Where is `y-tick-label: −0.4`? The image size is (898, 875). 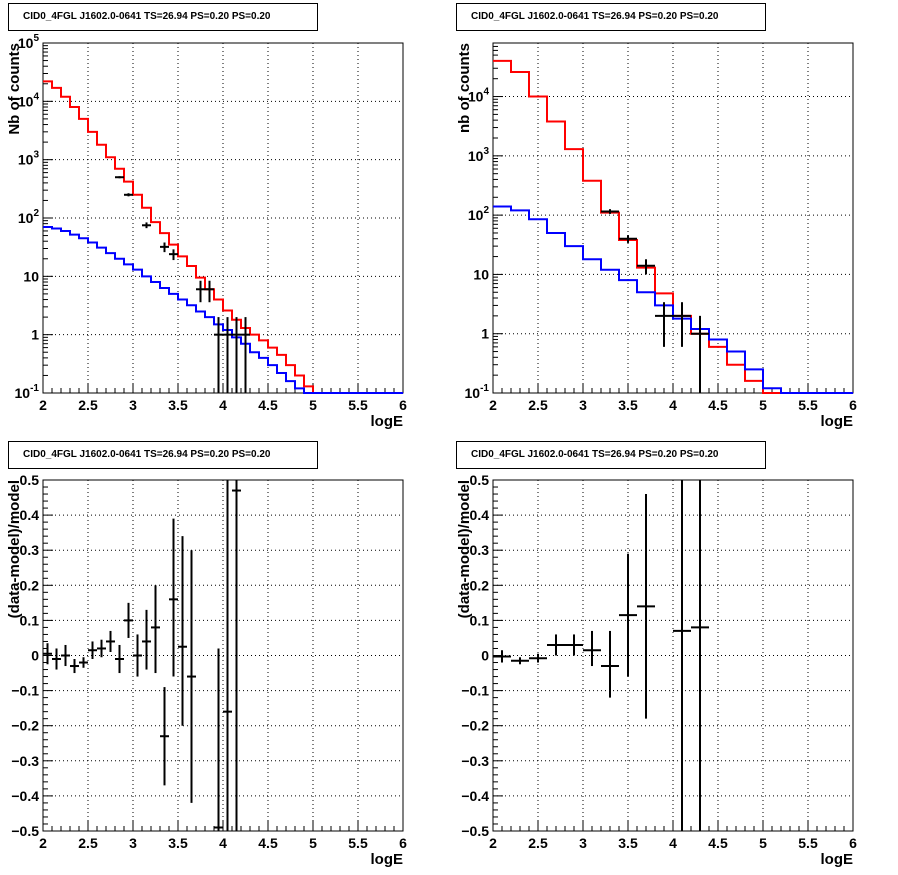 y-tick-label: −0.4 is located at coordinates (475, 796).